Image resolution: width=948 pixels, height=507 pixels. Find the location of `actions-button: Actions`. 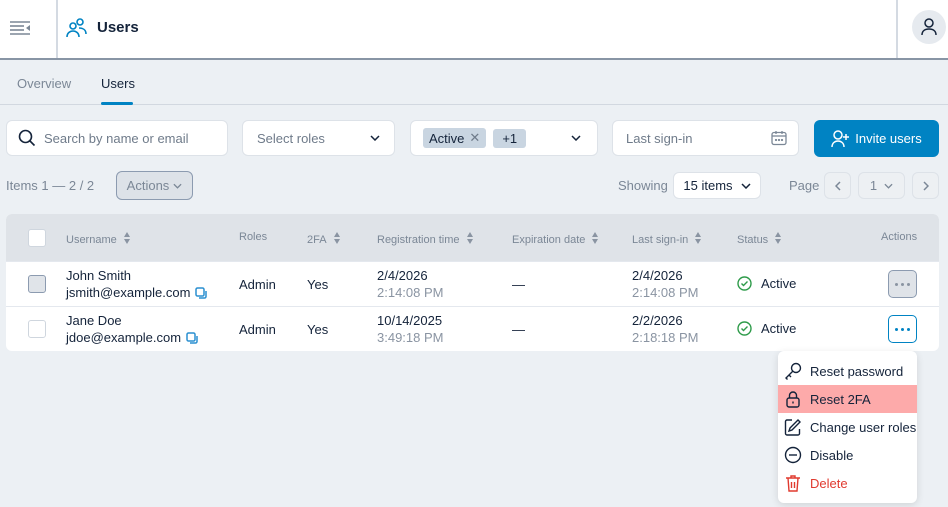

actions-button: Actions is located at coordinates (154, 185).